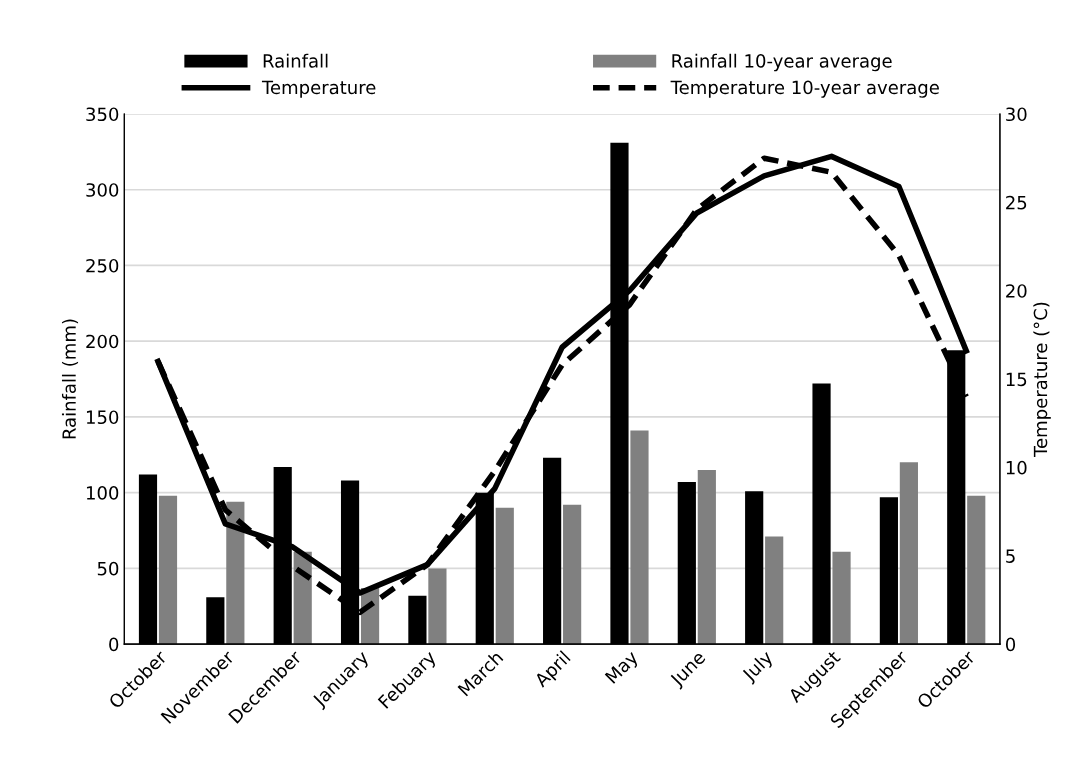 Image resolution: width=1081 pixels, height=765 pixels. I want to click on legend-label: Rainfall, so click(295, 60).